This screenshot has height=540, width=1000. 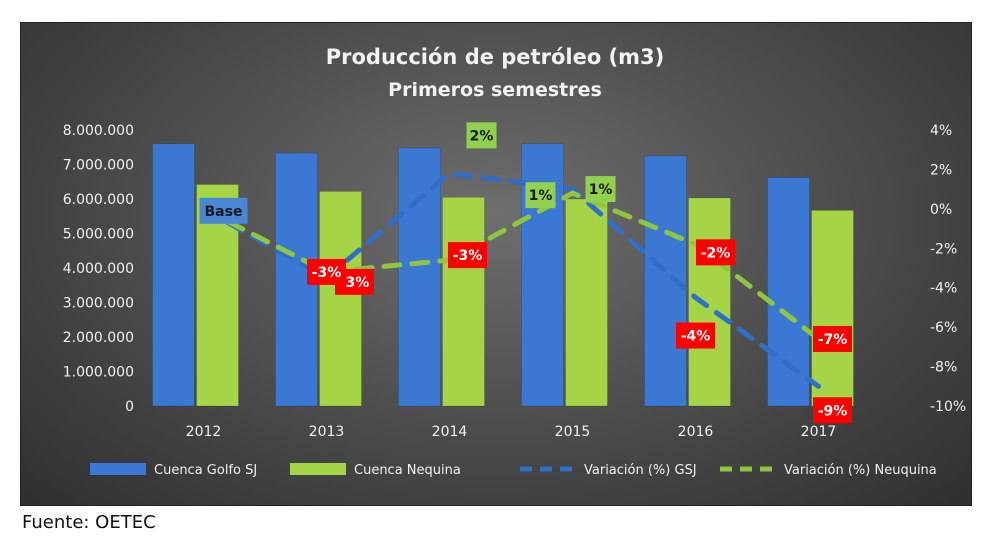 I want to click on right-tick-label: -6%, so click(x=943, y=328).